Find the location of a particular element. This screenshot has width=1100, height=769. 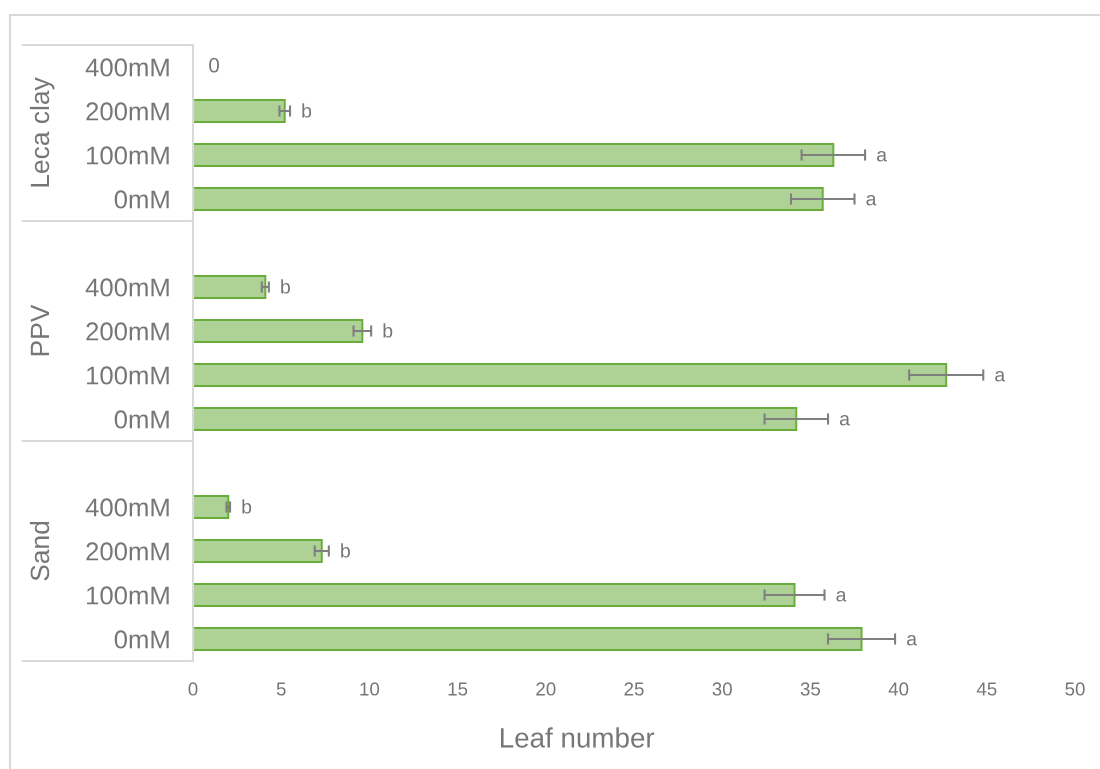

x-tick-label: 0 is located at coordinates (193, 689).